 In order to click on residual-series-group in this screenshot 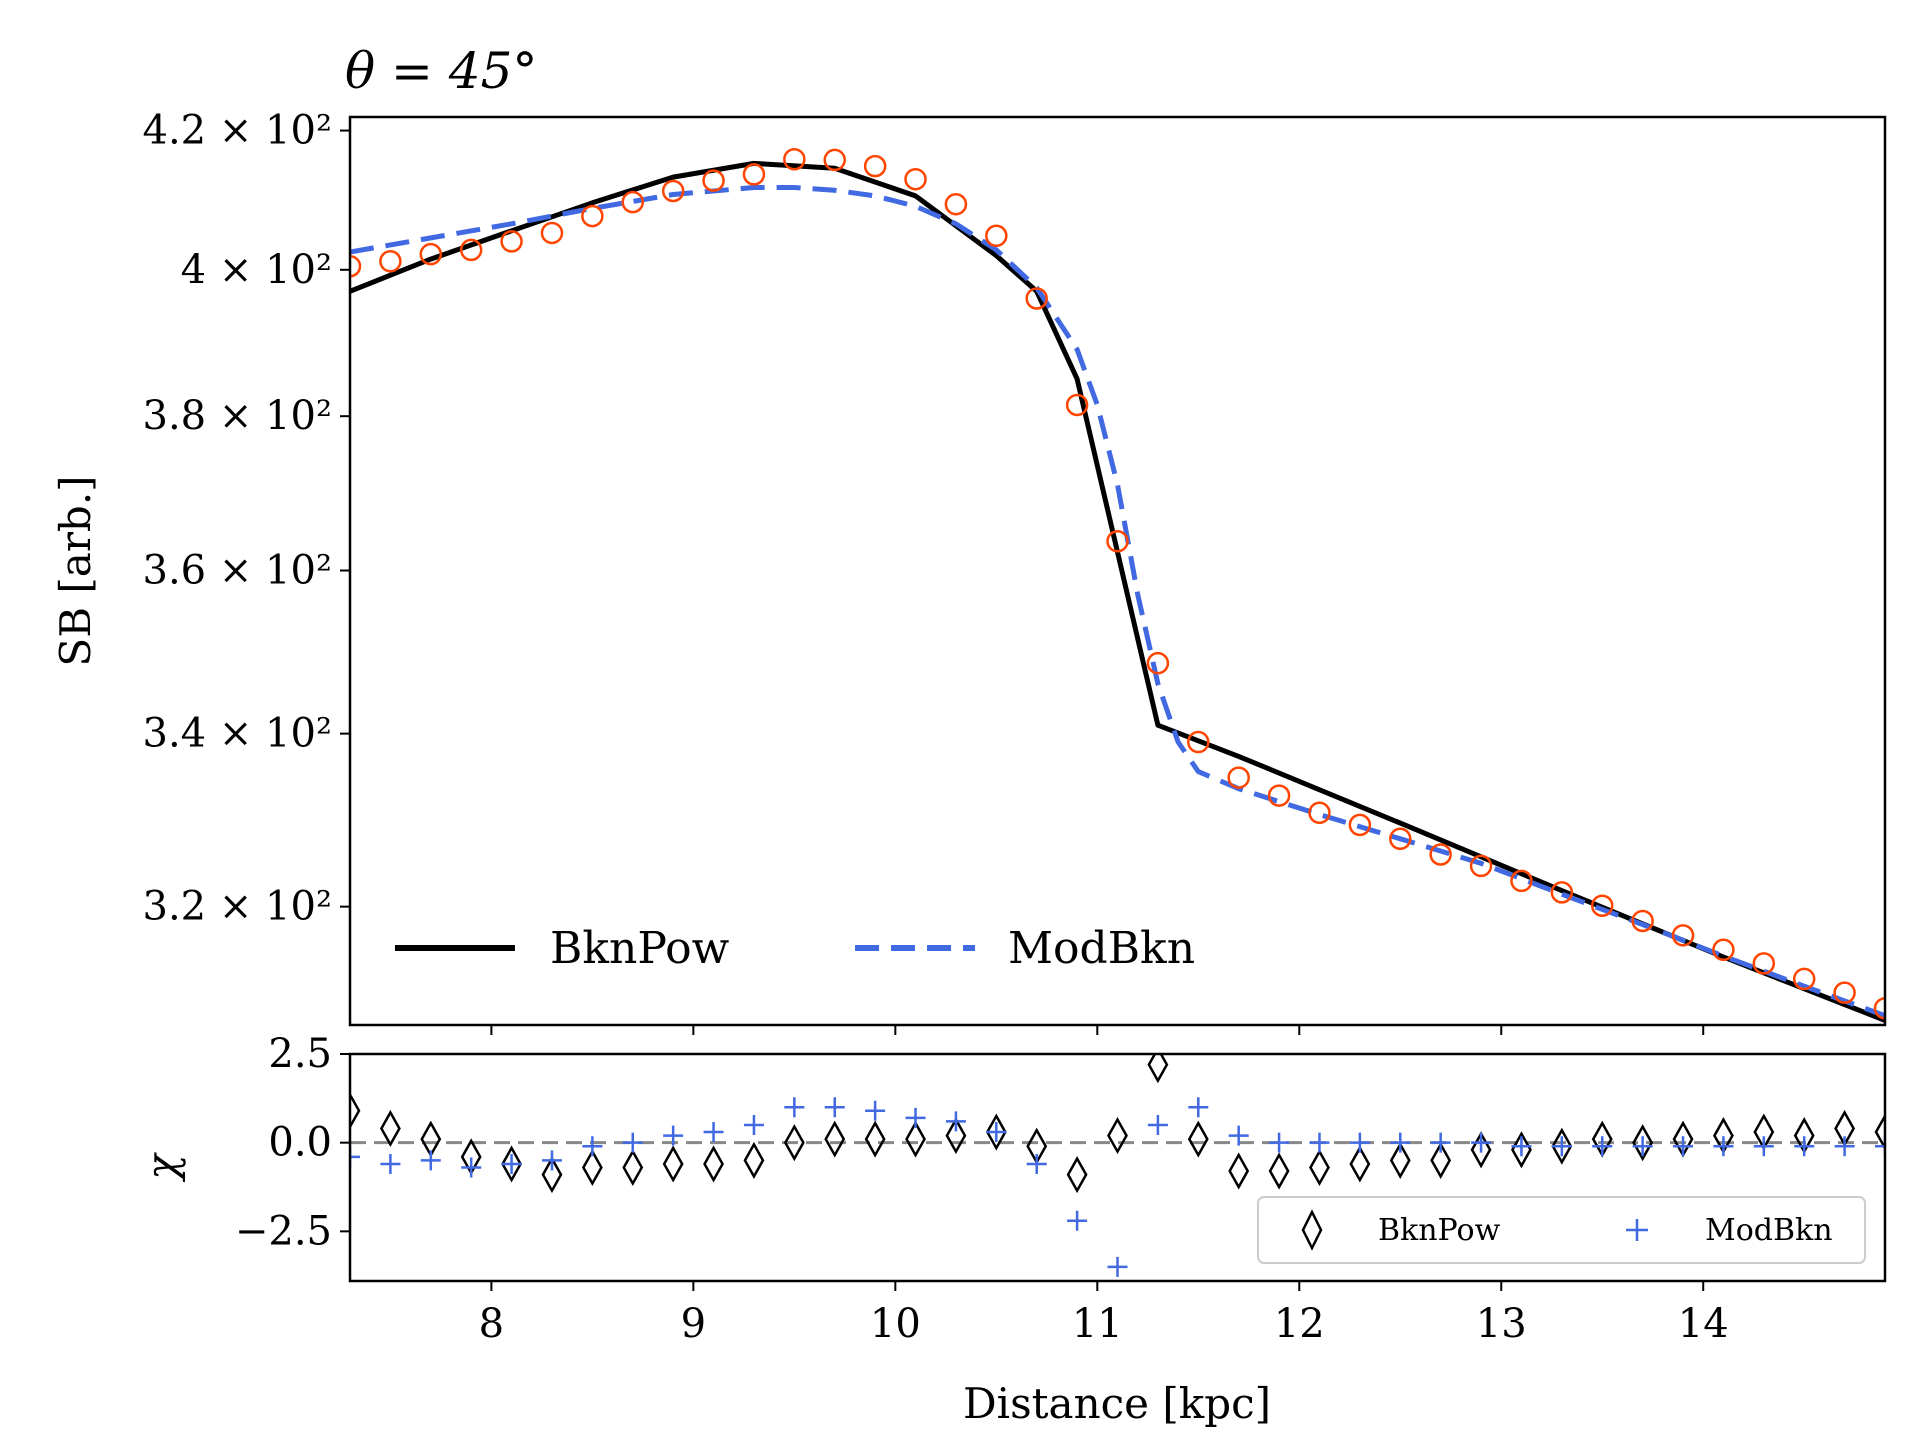, I will do `click(1117, 1165)`.